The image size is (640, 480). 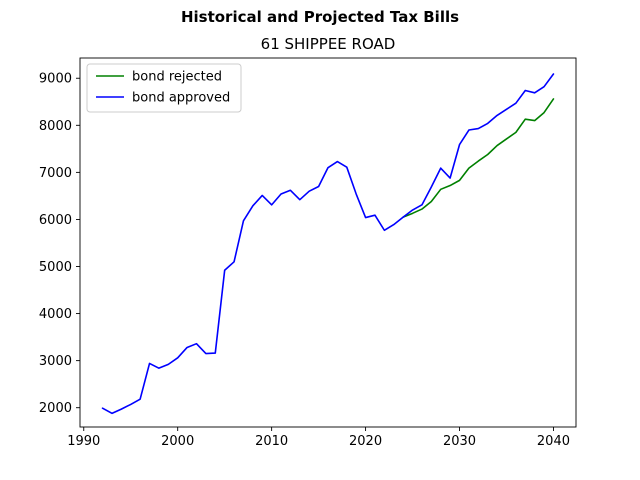 What do you see at coordinates (55, 173) in the screenshot?
I see `y-tick-label: 7000` at bounding box center [55, 173].